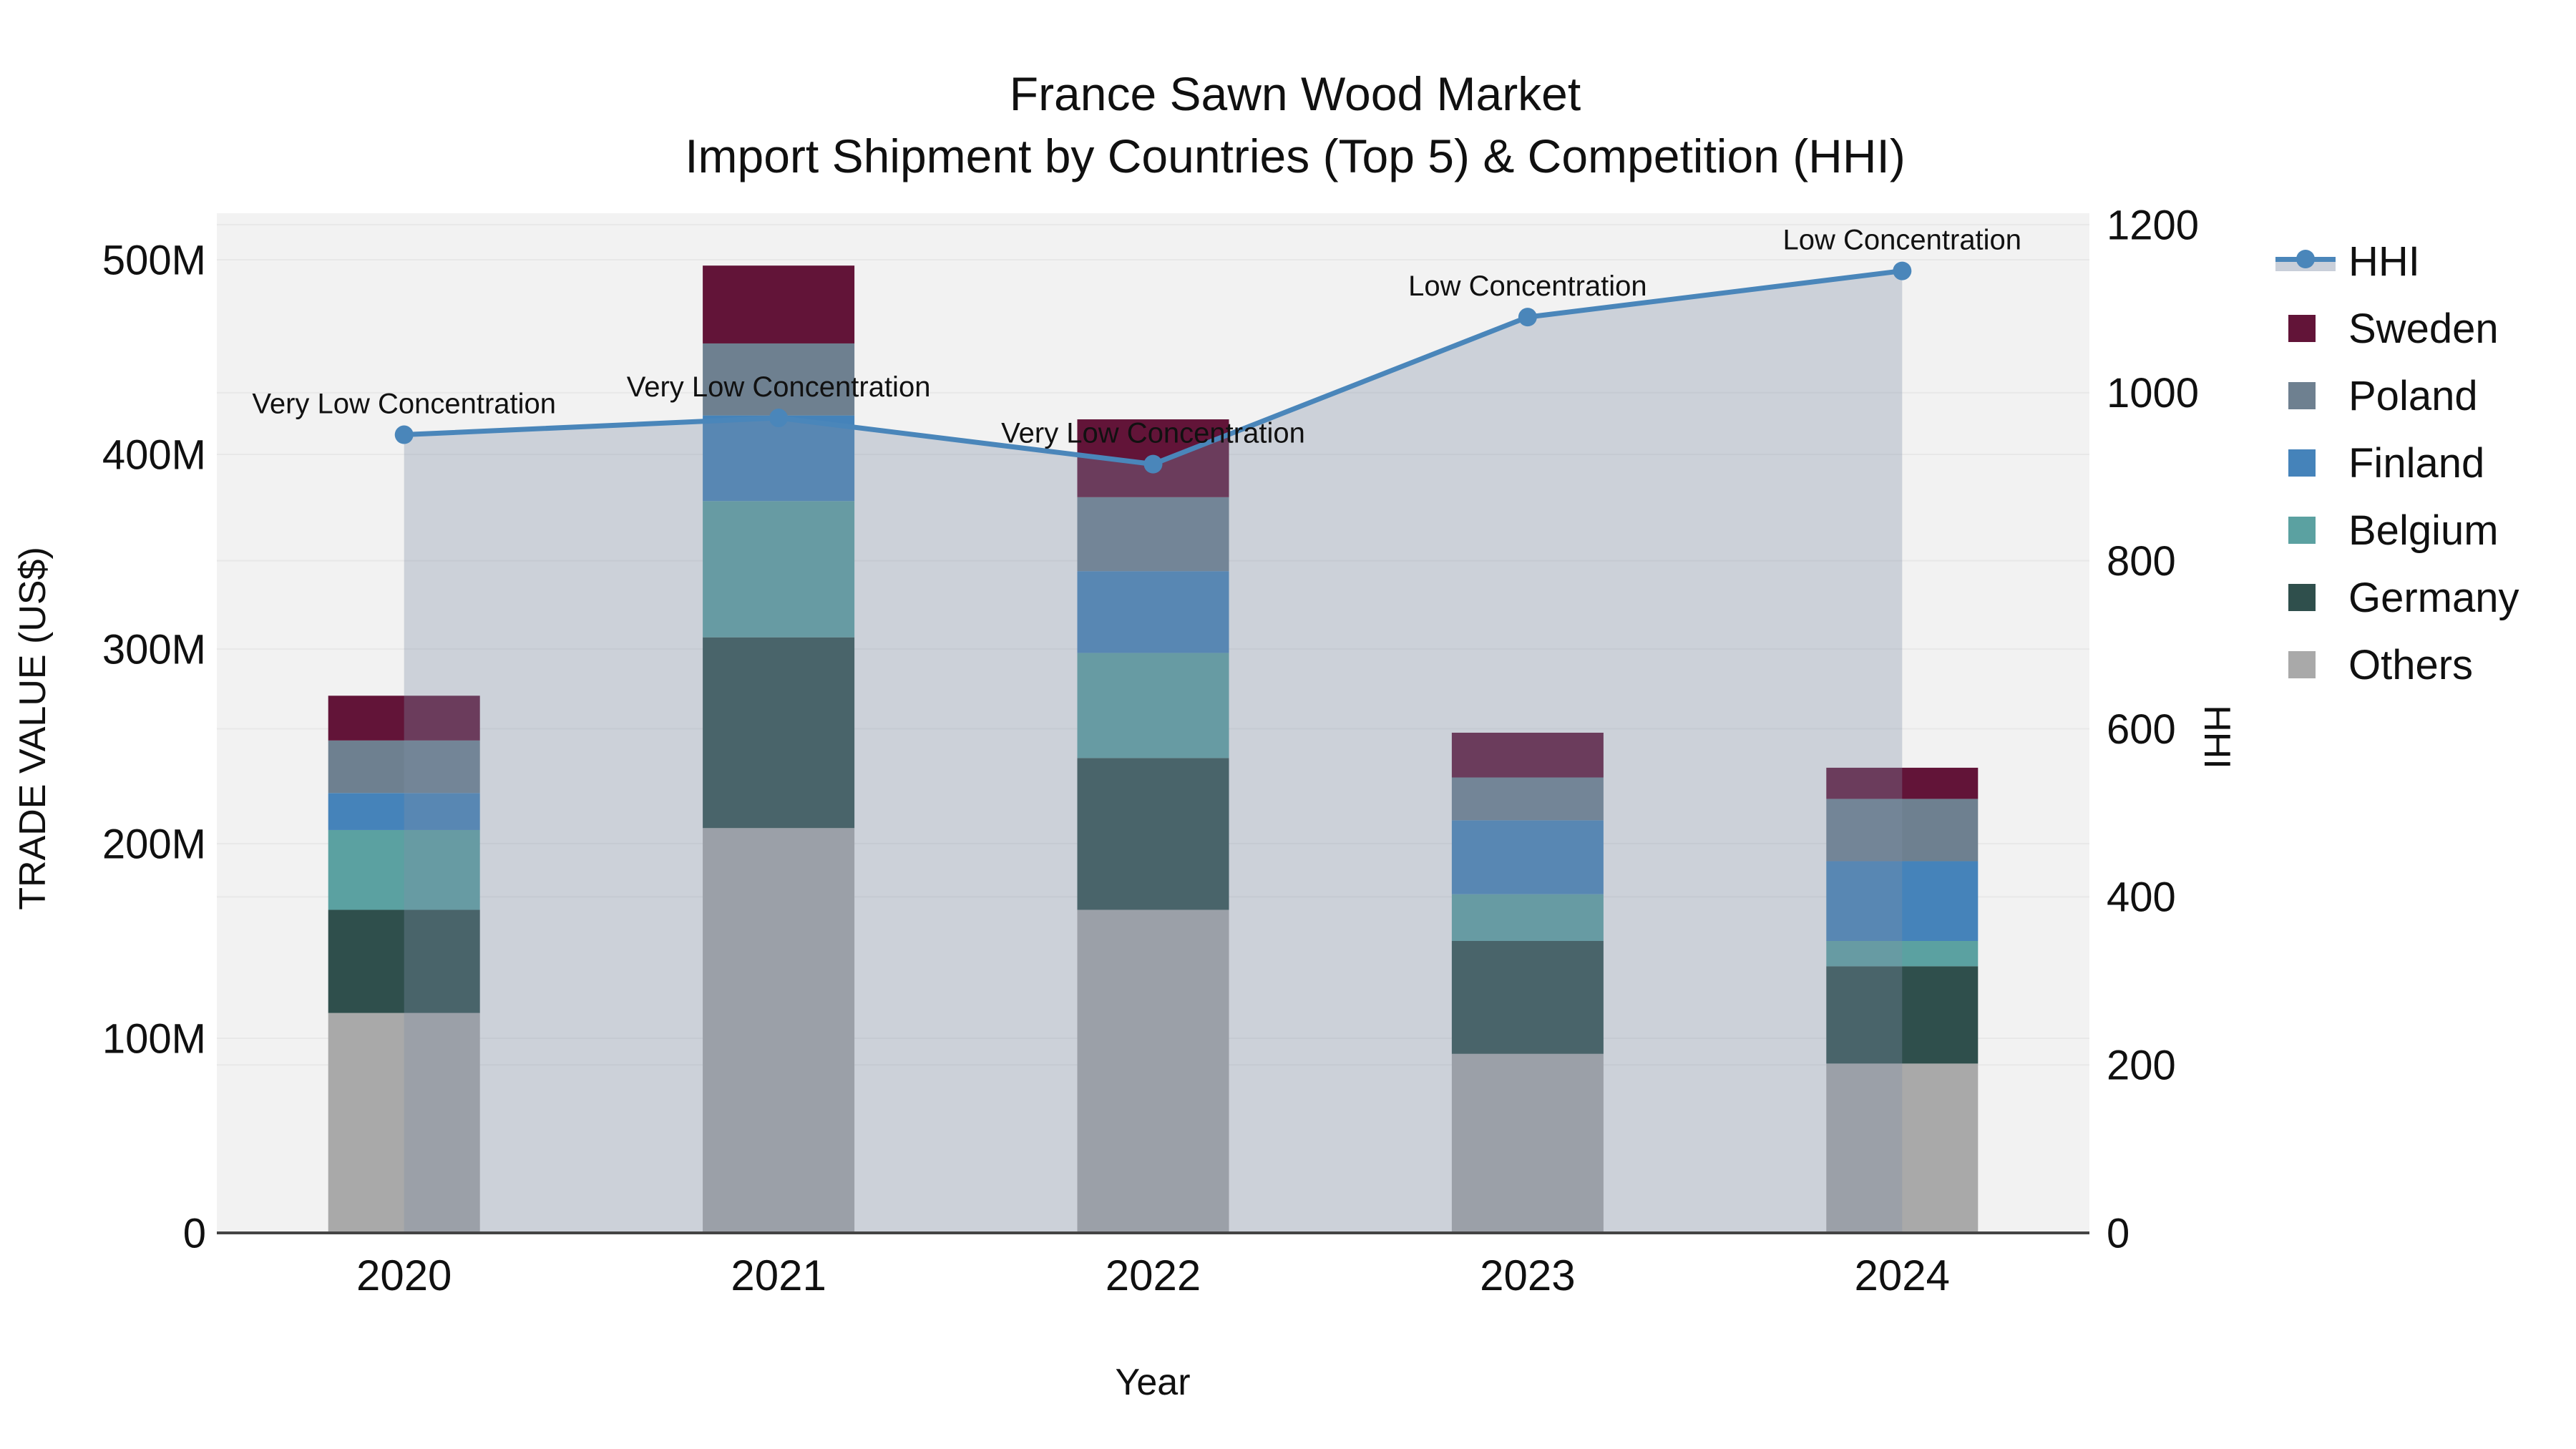 This screenshot has height=1449, width=2576. I want to click on bar-segment-2024-others, so click(1902, 1148).